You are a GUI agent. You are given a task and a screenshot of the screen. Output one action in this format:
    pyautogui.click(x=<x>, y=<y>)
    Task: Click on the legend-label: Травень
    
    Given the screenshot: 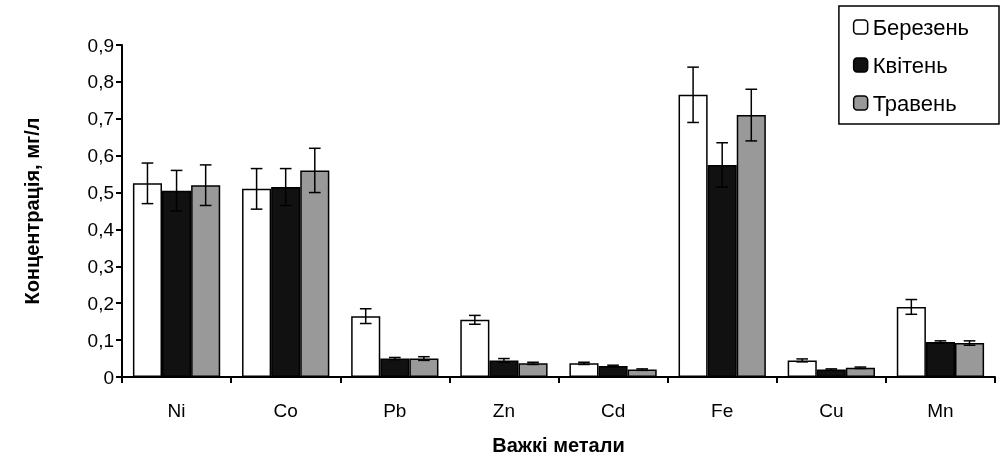 What is the action you would take?
    pyautogui.click(x=914, y=103)
    